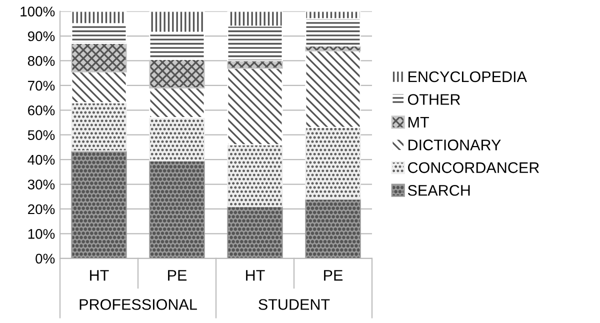  What do you see at coordinates (41, 234) in the screenshot?
I see `y-tick-label: 10%` at bounding box center [41, 234].